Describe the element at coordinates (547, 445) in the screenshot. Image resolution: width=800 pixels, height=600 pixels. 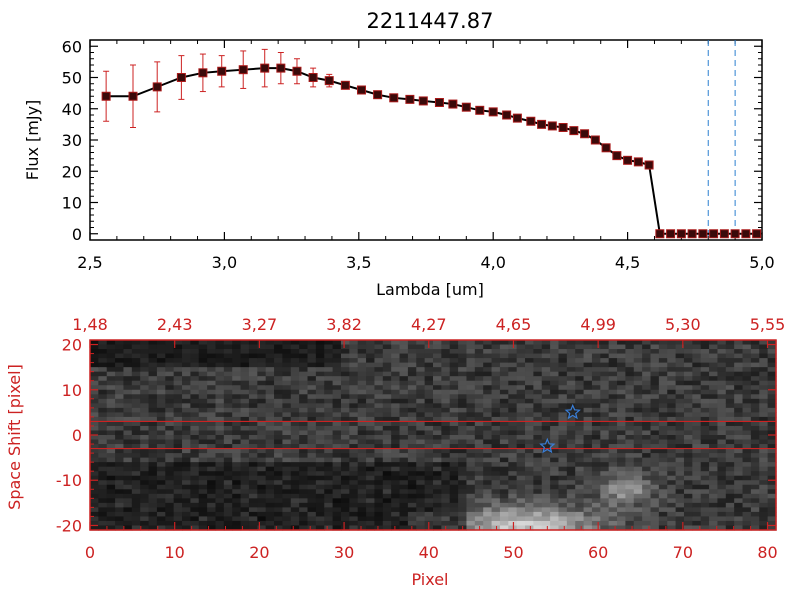
I see `source-star-marker` at that location.